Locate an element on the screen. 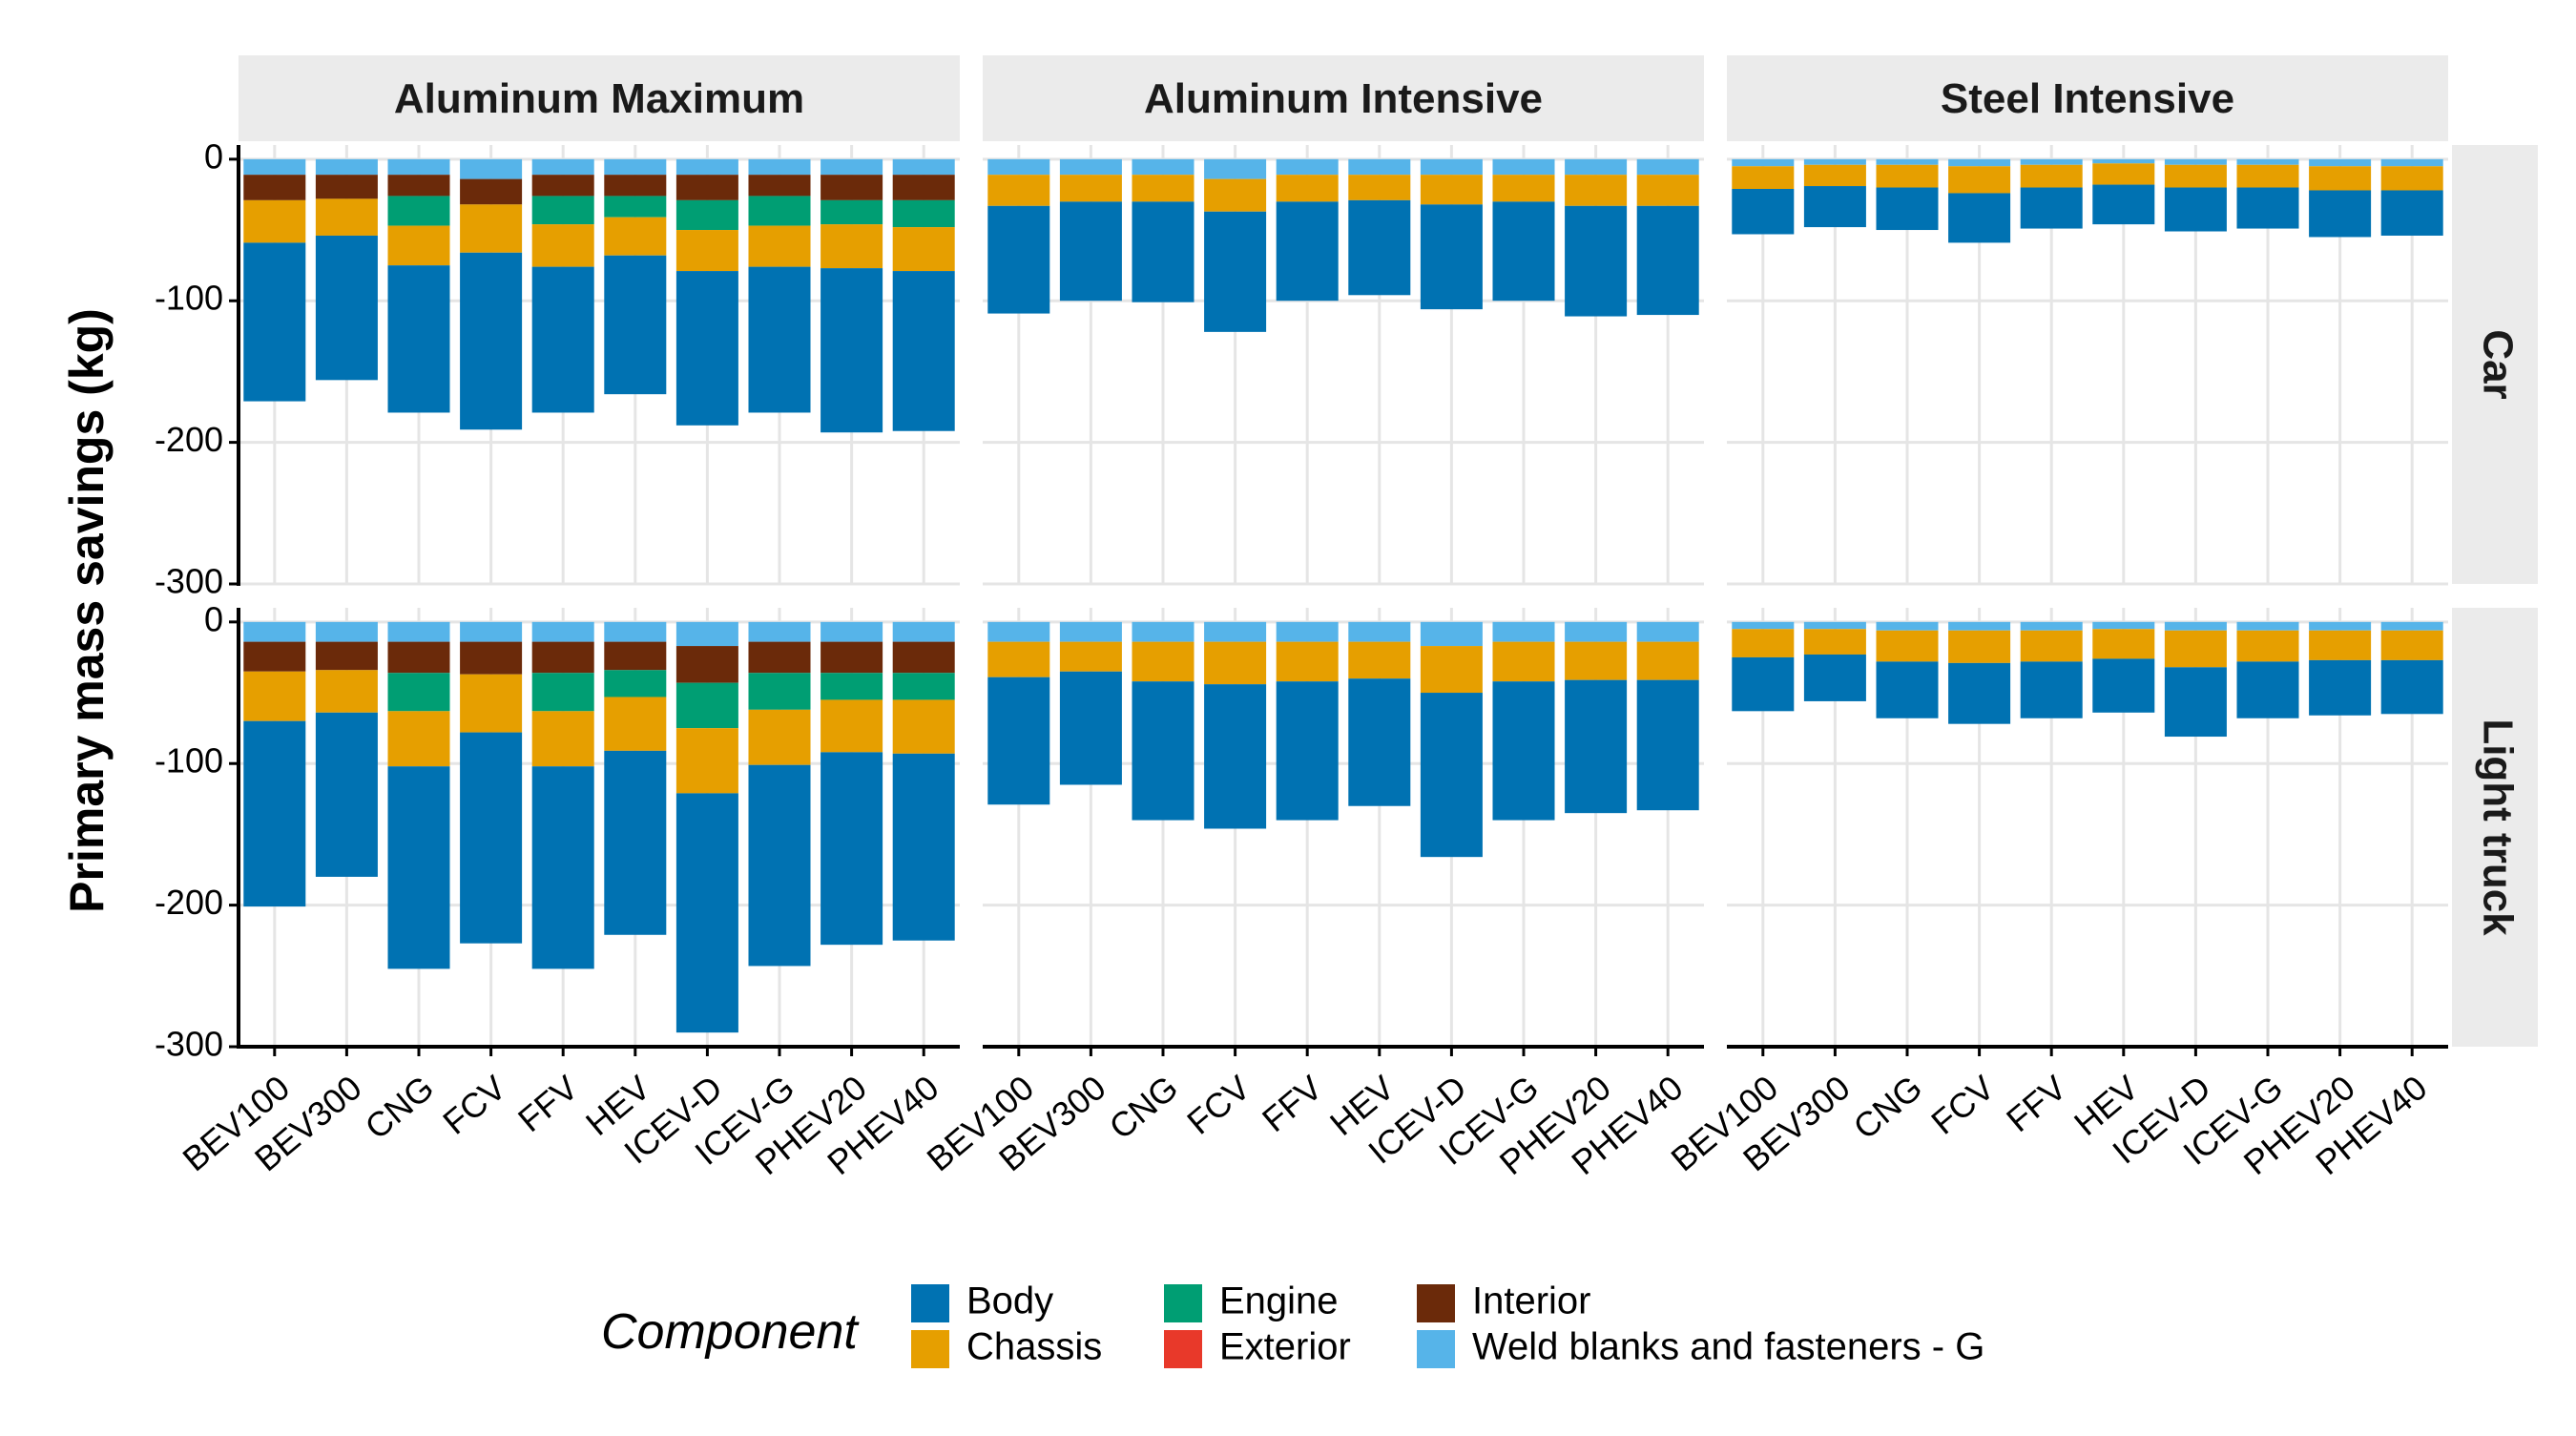 The width and height of the screenshot is (2576, 1436). bar-interior-cng is located at coordinates (418, 657).